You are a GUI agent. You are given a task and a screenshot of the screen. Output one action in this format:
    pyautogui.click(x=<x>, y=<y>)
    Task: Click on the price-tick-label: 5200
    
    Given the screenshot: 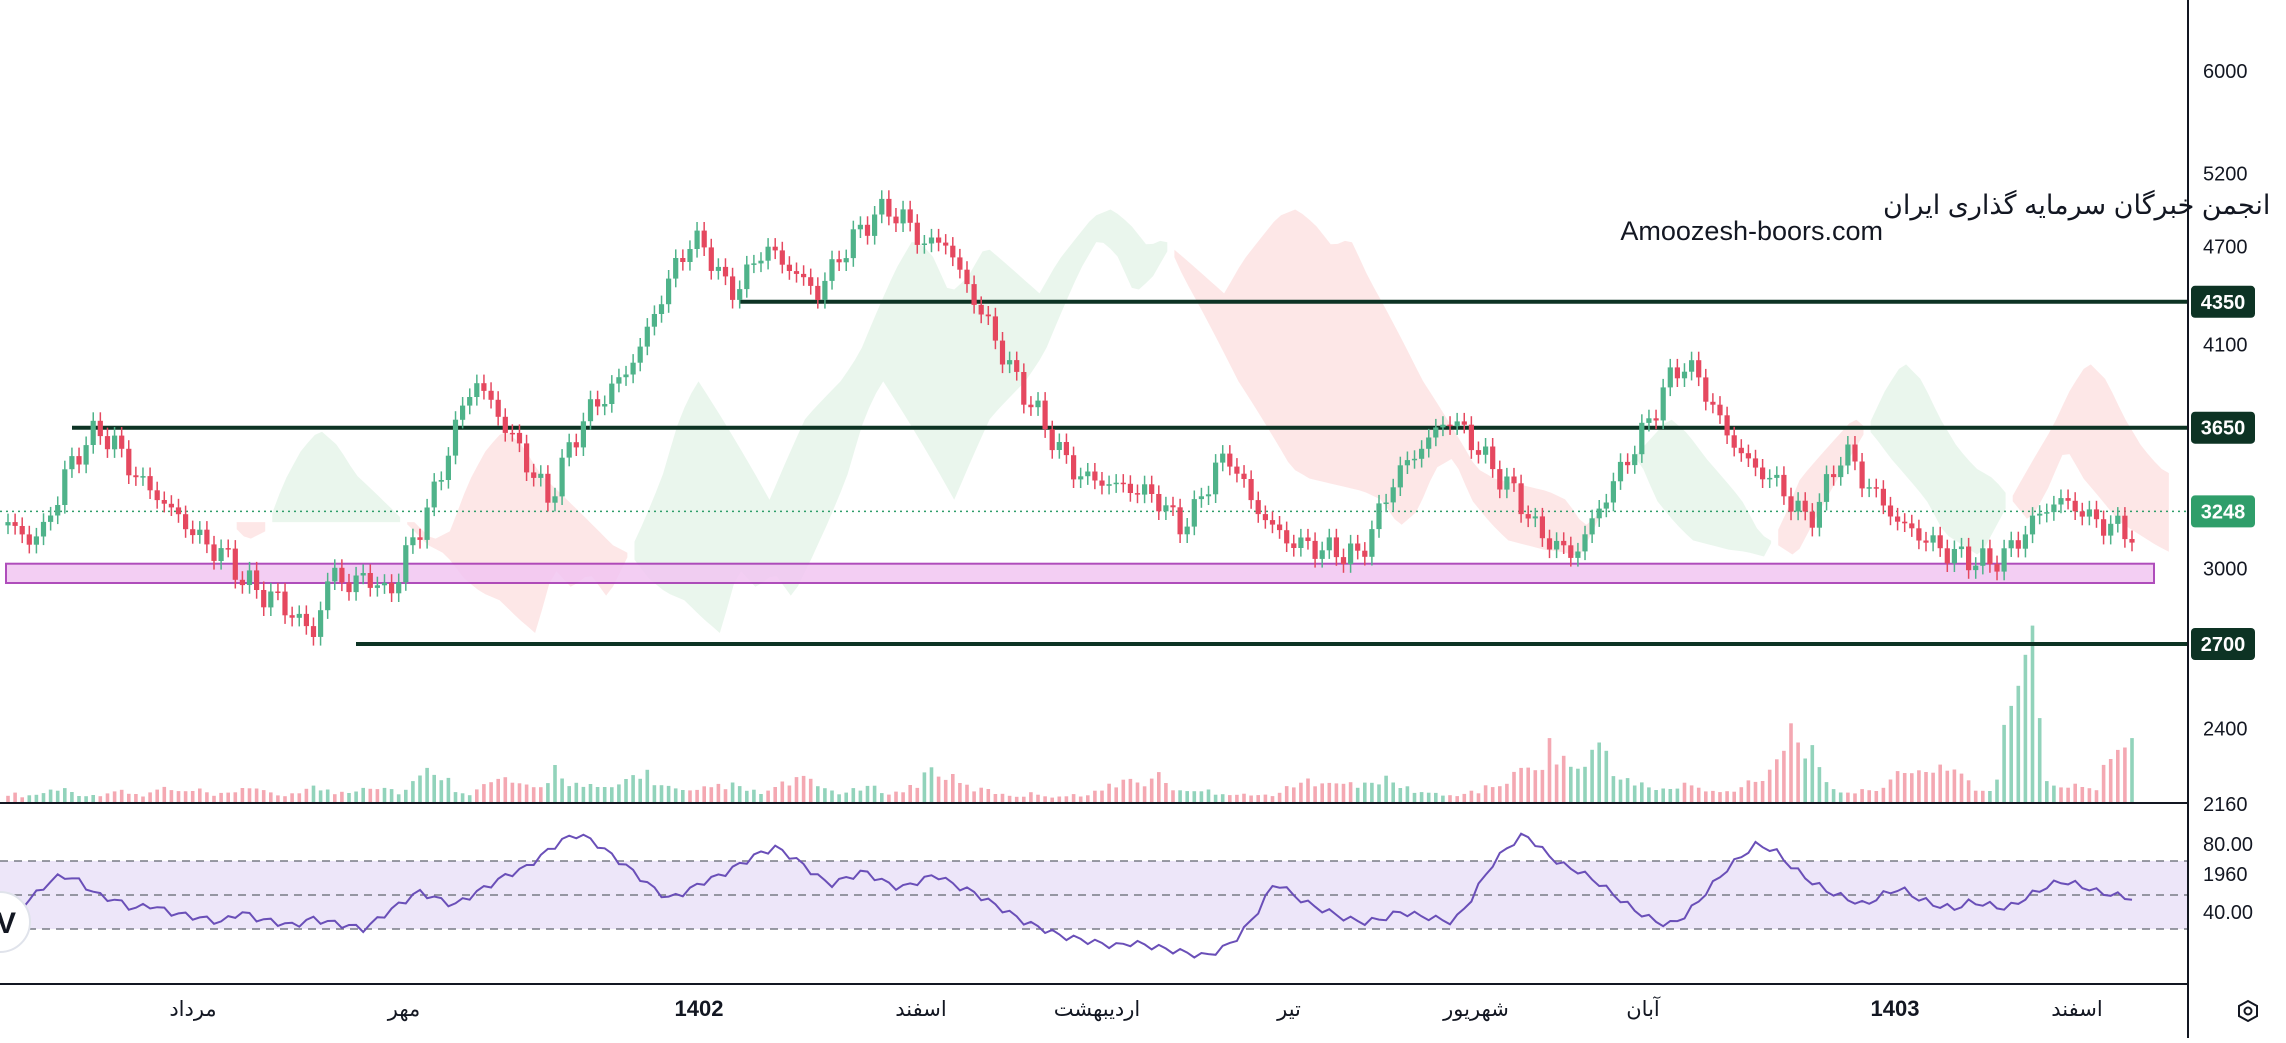 What is the action you would take?
    pyautogui.click(x=2225, y=175)
    